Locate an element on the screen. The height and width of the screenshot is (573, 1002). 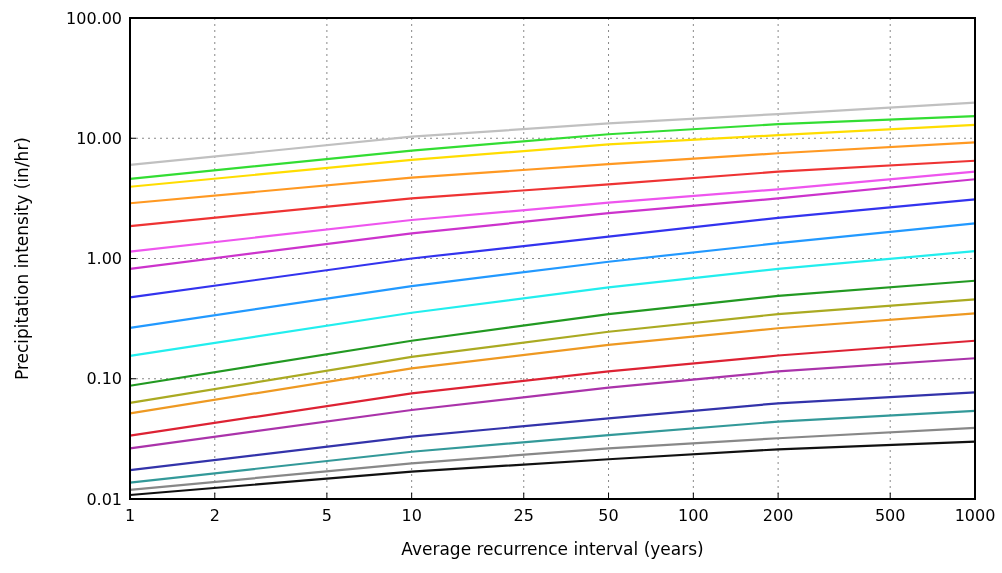
x-axis-title: Average recurrence interval (years) is located at coordinates (552, 549).